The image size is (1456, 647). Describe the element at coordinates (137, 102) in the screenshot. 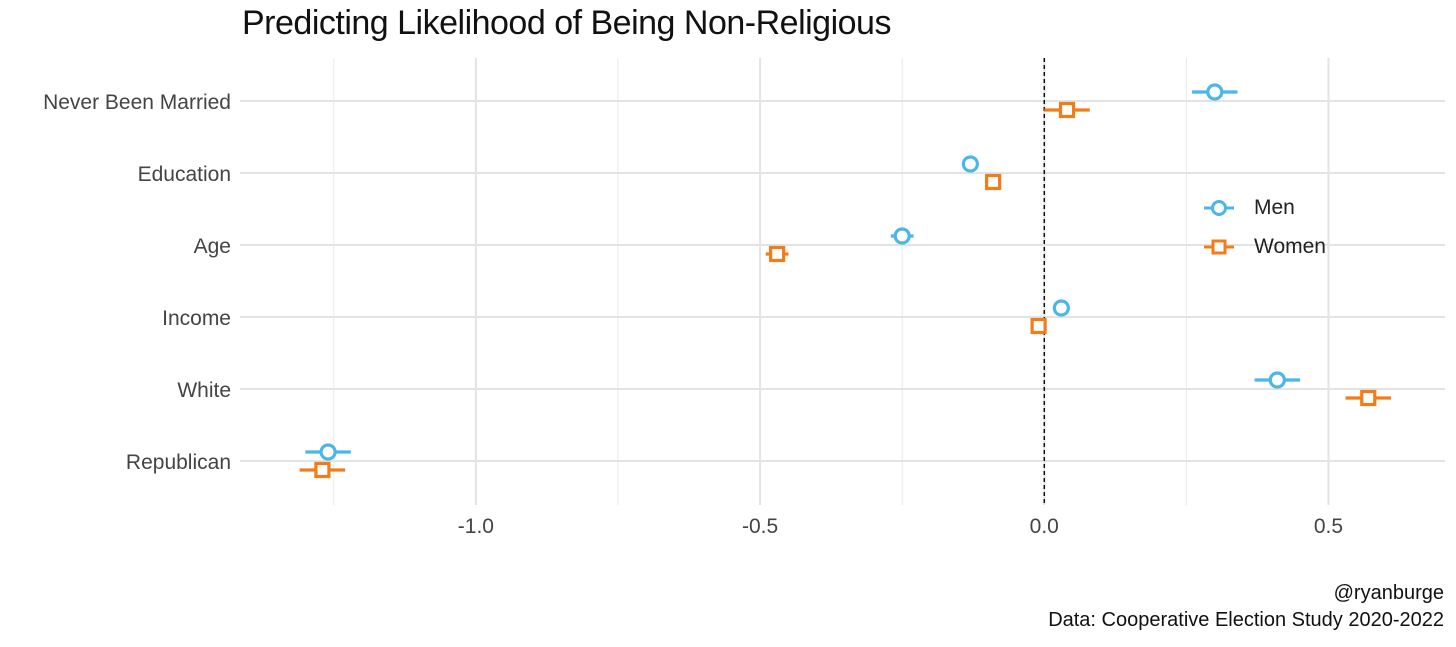

I see `y-tick-label: Never Been Married` at that location.